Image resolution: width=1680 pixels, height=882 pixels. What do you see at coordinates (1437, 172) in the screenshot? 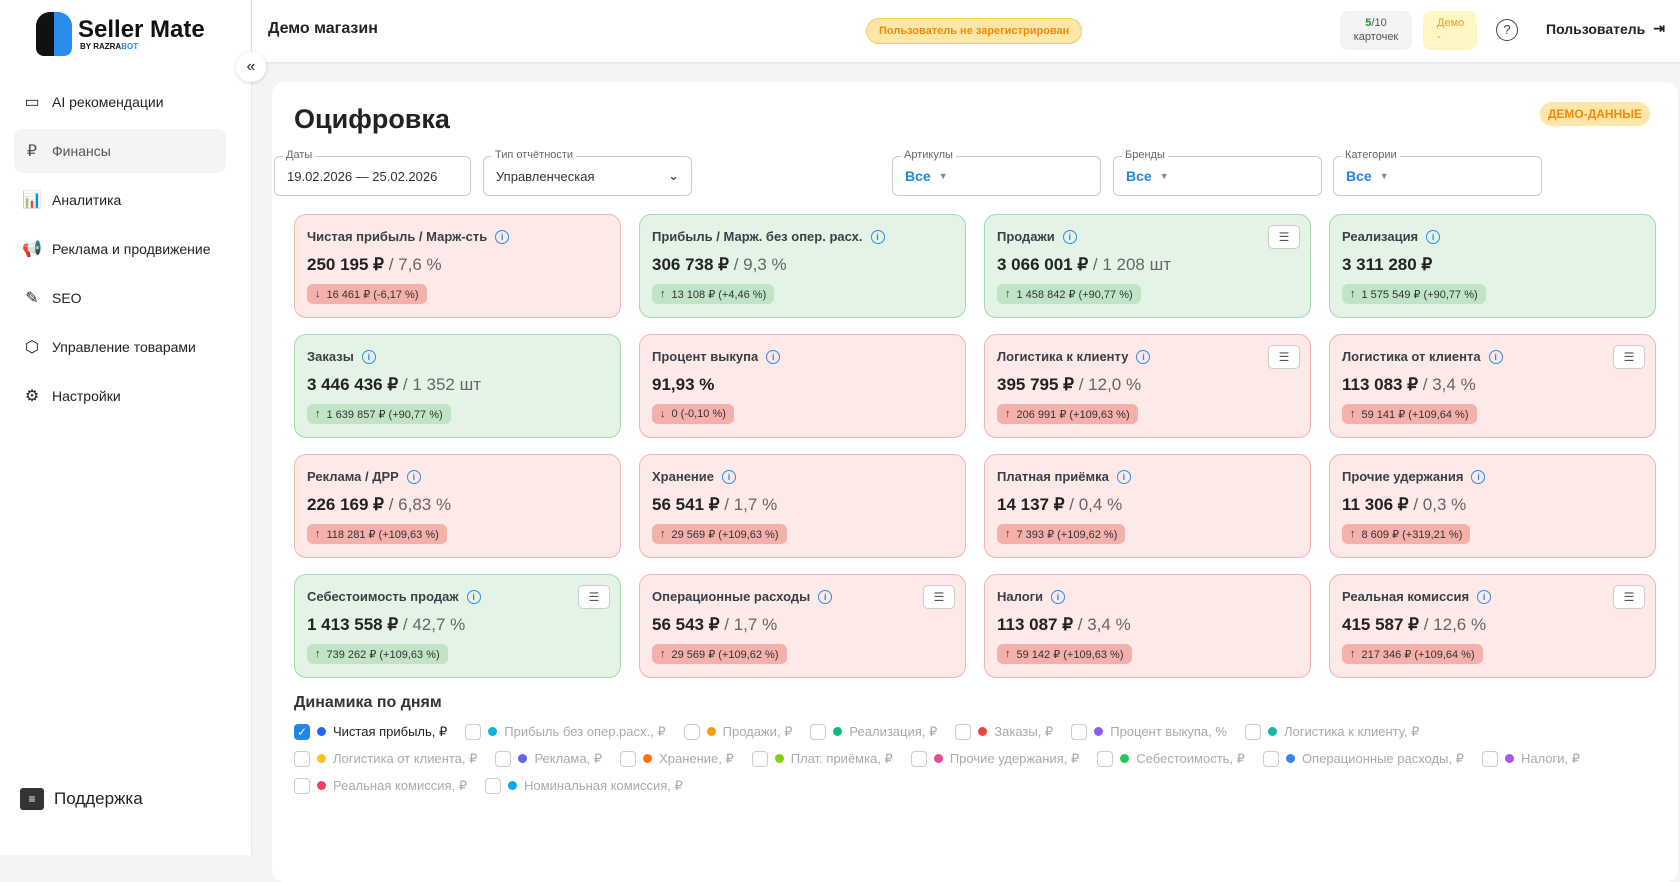
I see `categories-select: Категории Все ▼` at bounding box center [1437, 172].